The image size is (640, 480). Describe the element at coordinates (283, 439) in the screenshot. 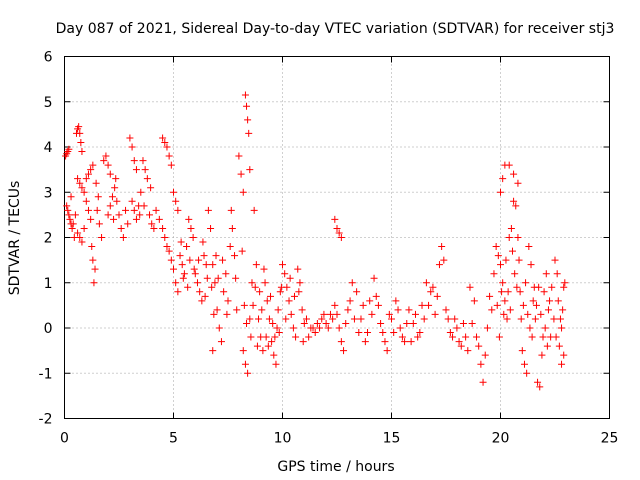

I see `x-tick-label: 10` at that location.